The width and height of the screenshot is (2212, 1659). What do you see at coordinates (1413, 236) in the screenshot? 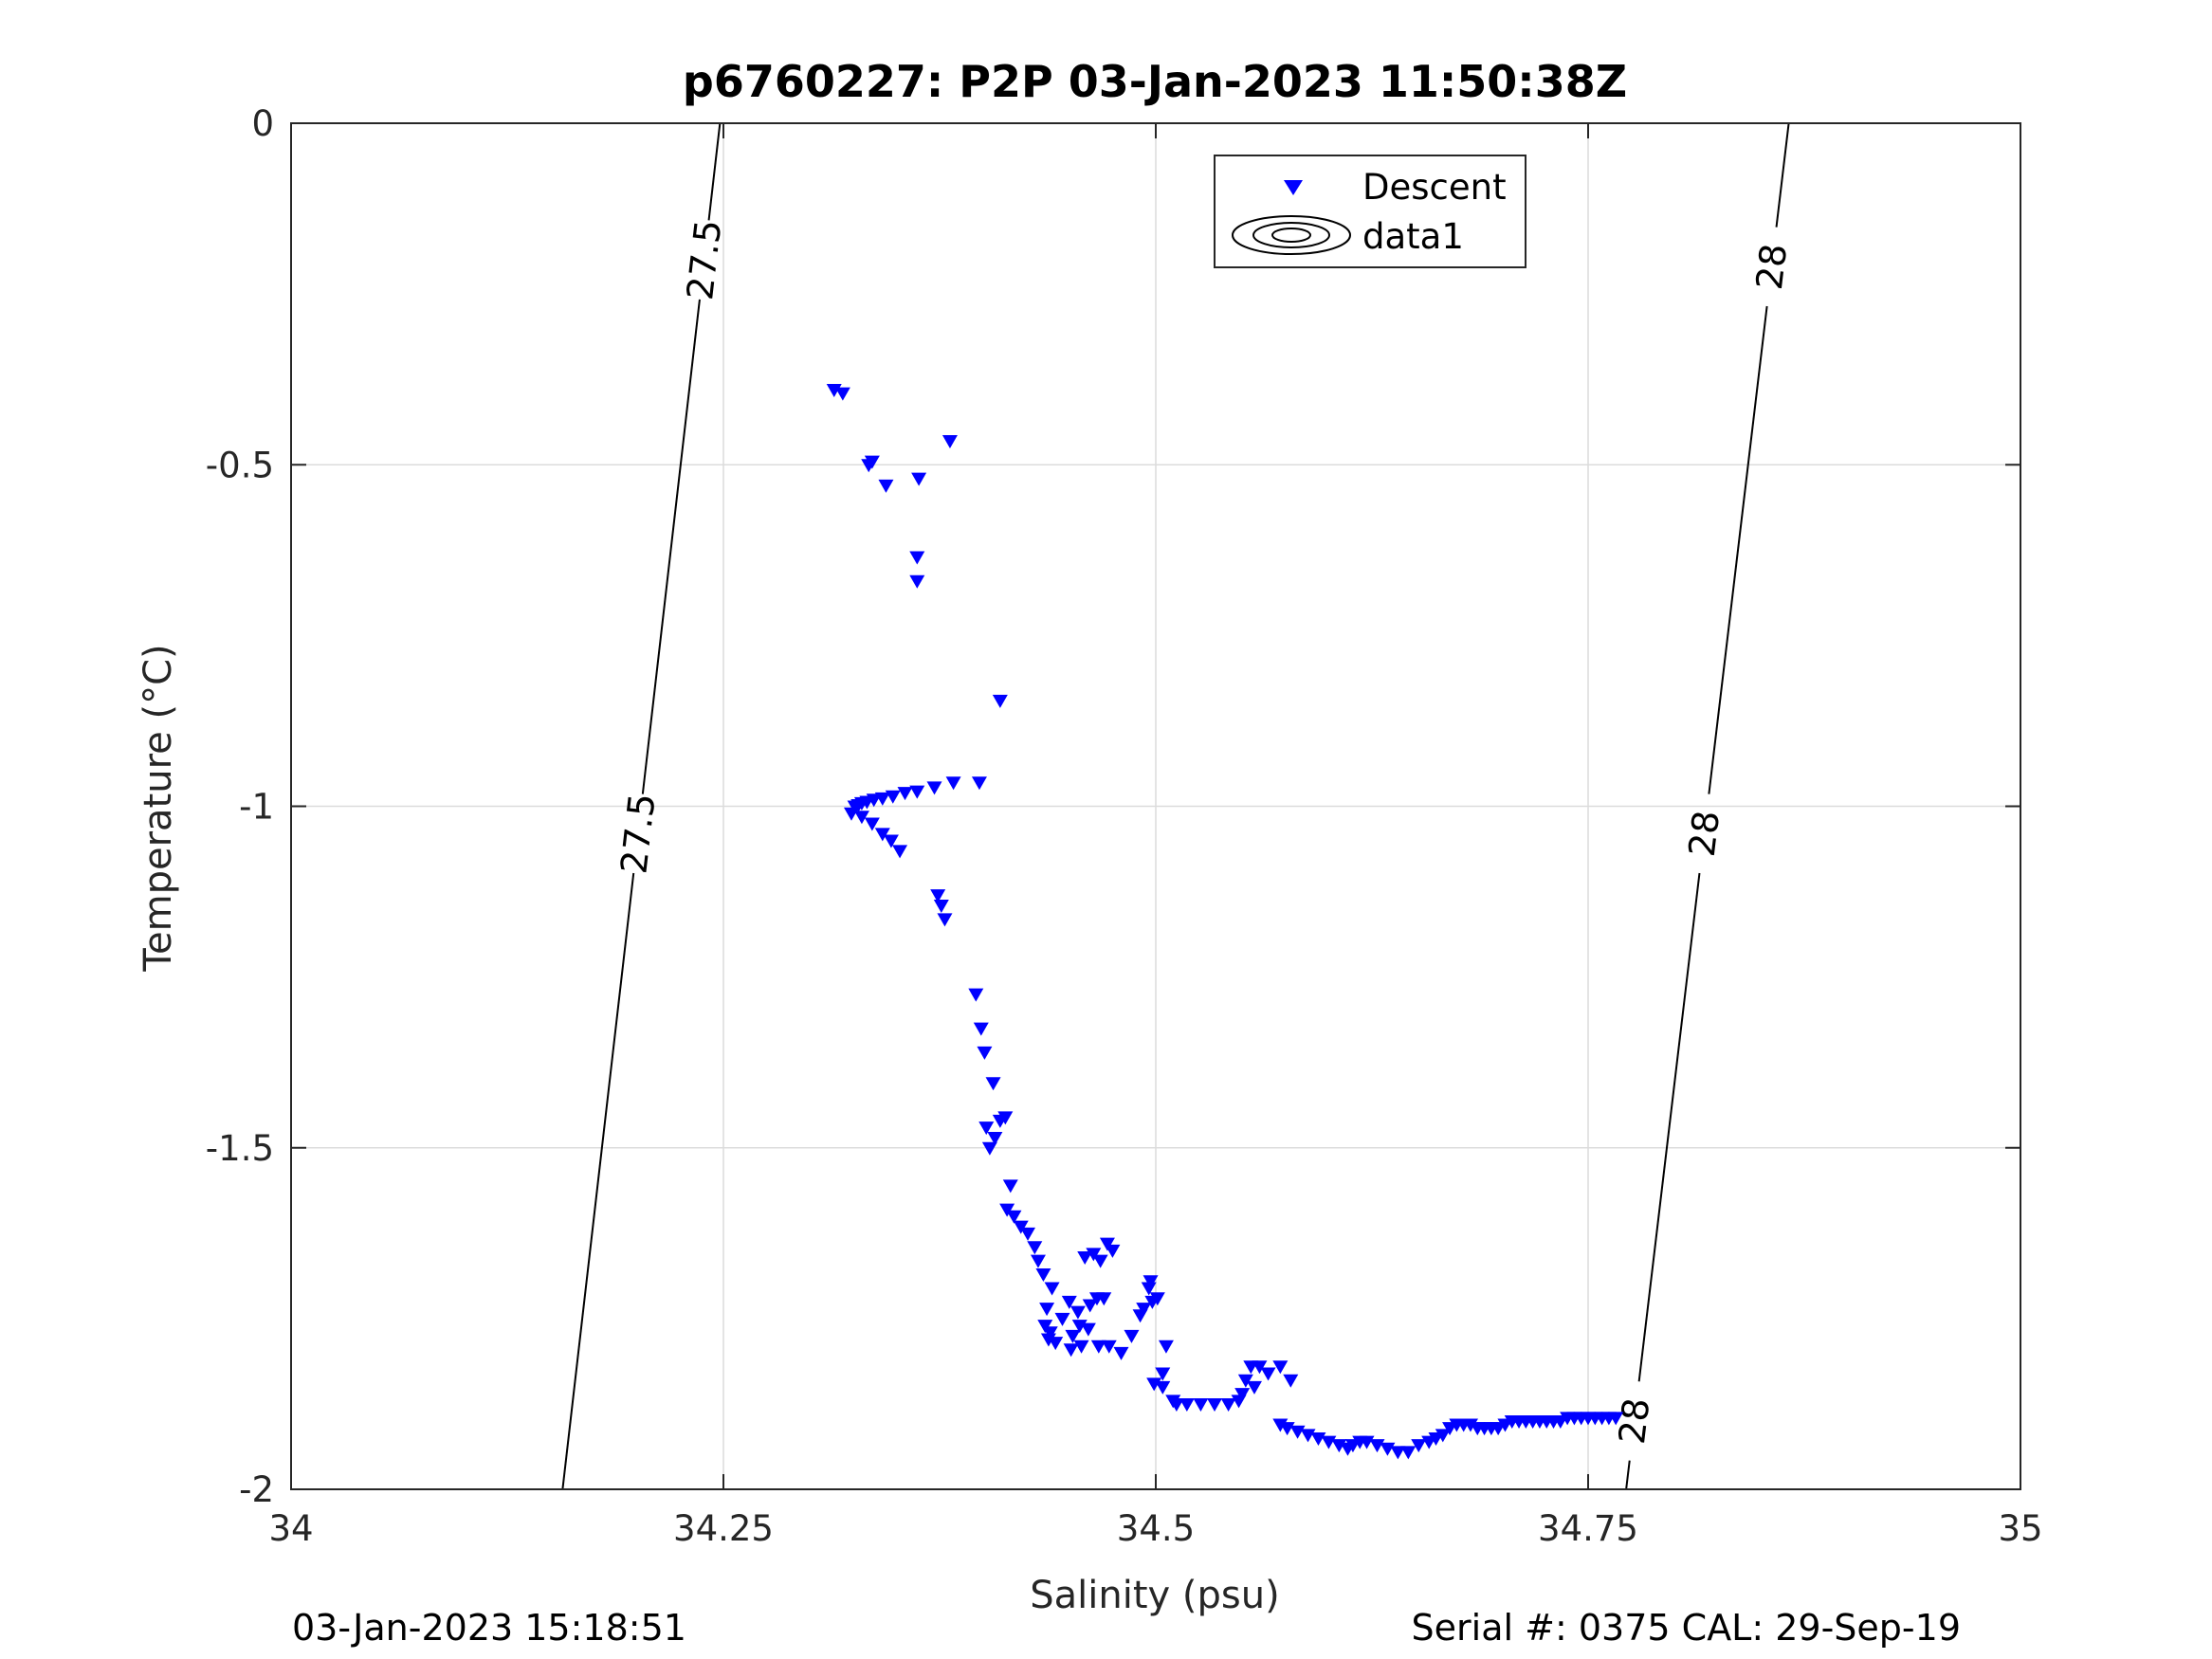
I see `legend-label-data1: data1` at bounding box center [1413, 236].